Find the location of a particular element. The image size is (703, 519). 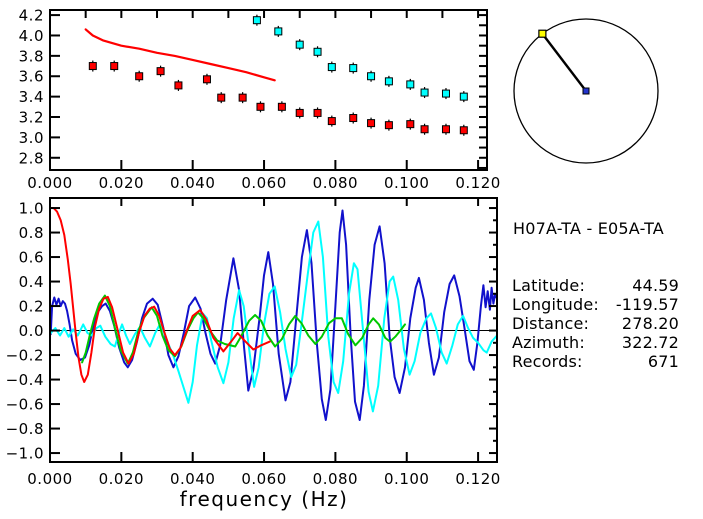

info-label: Distance: is located at coordinates (551, 323).